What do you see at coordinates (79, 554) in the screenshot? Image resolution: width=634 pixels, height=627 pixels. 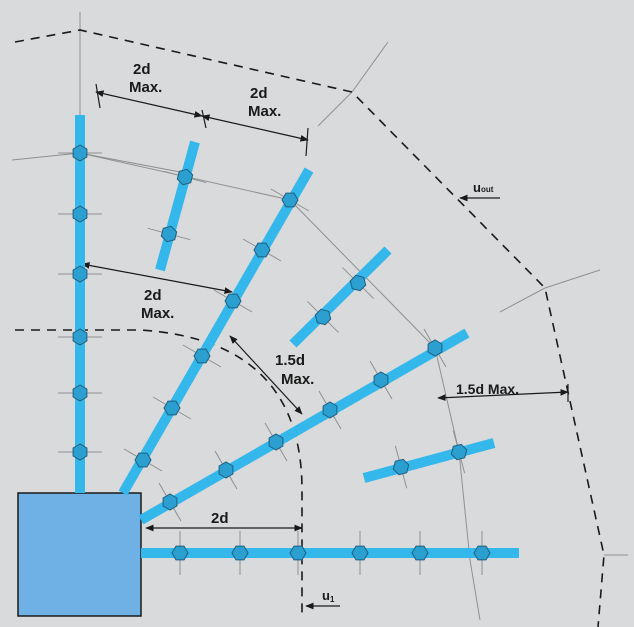 I see `column` at bounding box center [79, 554].